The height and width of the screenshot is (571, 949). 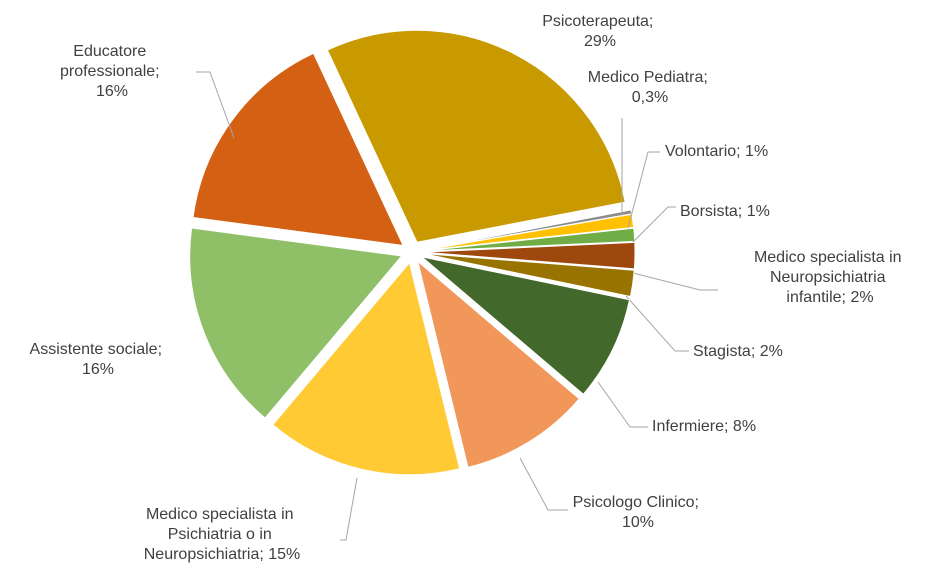 What do you see at coordinates (704, 426) in the screenshot?
I see `data-label: Infermiere; 8%` at bounding box center [704, 426].